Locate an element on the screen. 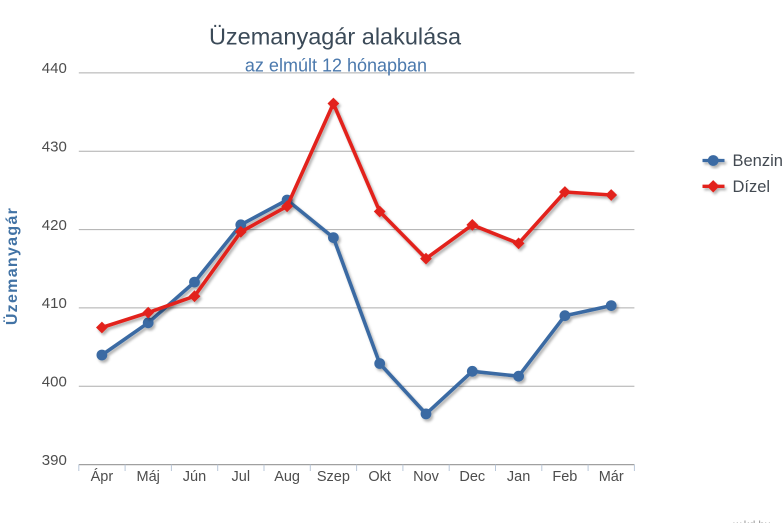 The height and width of the screenshot is (523, 784). svg-text: Máj is located at coordinates (148, 477).